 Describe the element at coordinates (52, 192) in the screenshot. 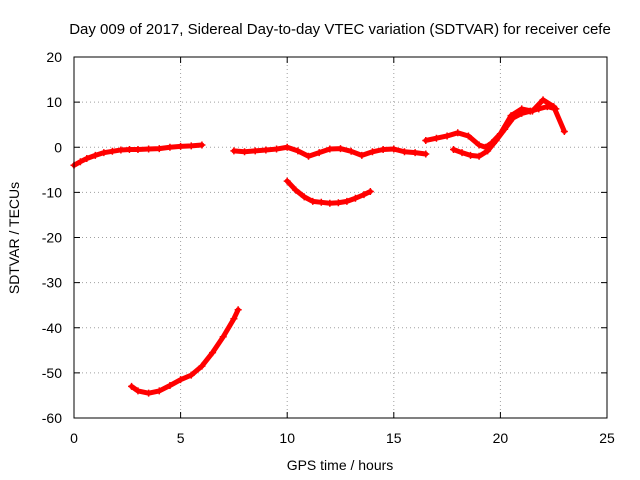

I see `y-tick-label: -10` at that location.